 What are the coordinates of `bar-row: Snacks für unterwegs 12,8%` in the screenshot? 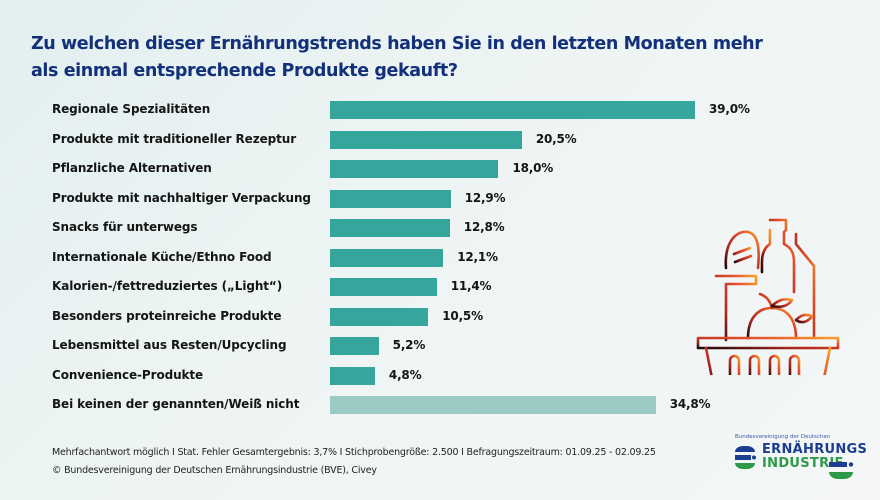 It's located at (440, 230).